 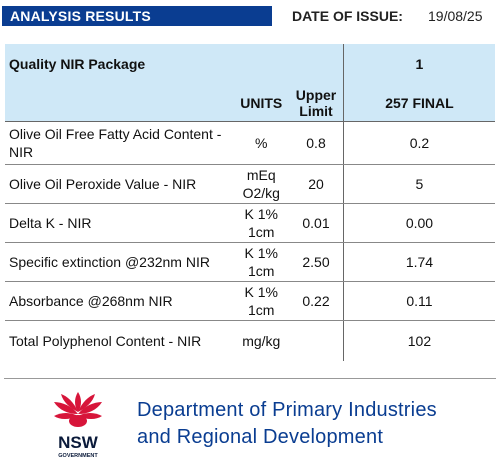 What do you see at coordinates (418, 103) in the screenshot?
I see `column-header-result: 257 FINAL` at bounding box center [418, 103].